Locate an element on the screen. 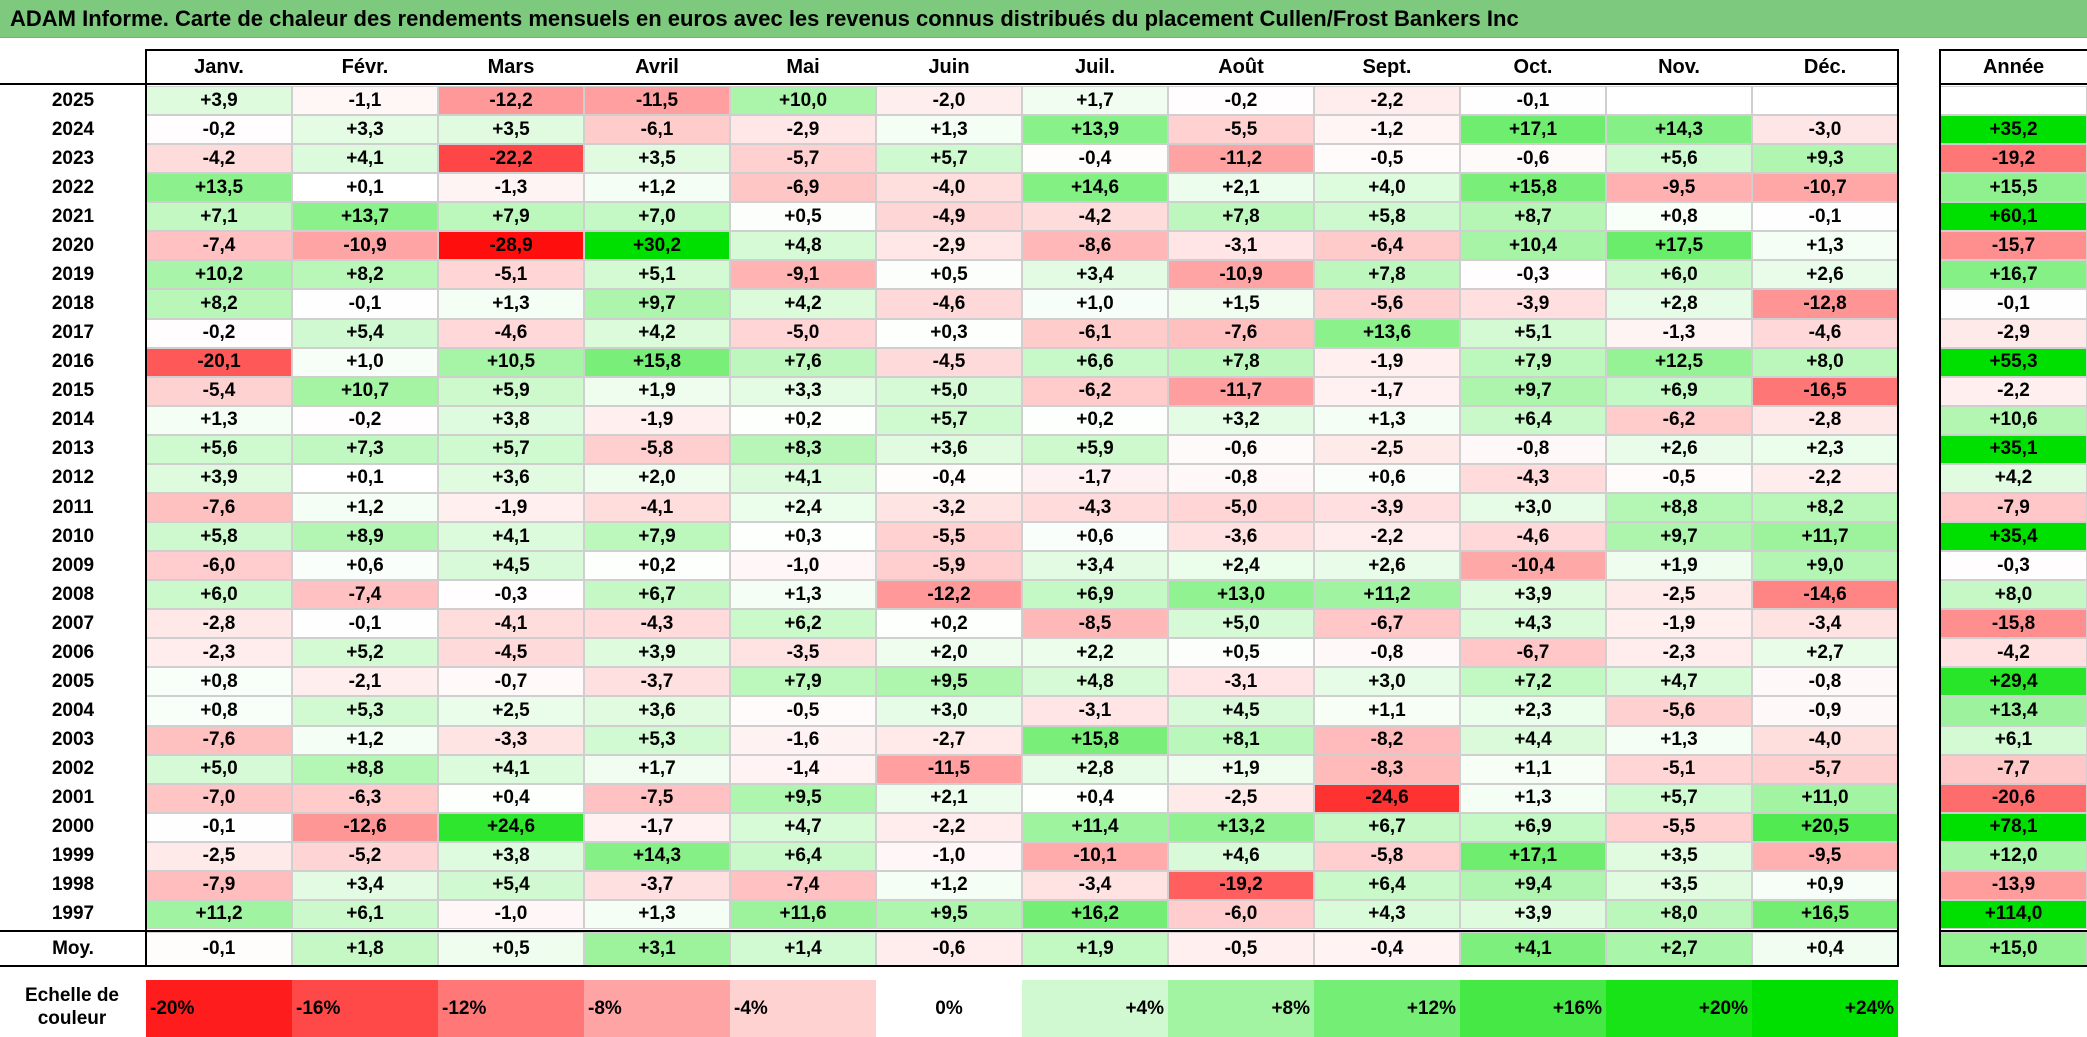 Image resolution: width=2087 pixels, height=1037 pixels. heatmap-cell: +6,0 is located at coordinates (1679, 275).